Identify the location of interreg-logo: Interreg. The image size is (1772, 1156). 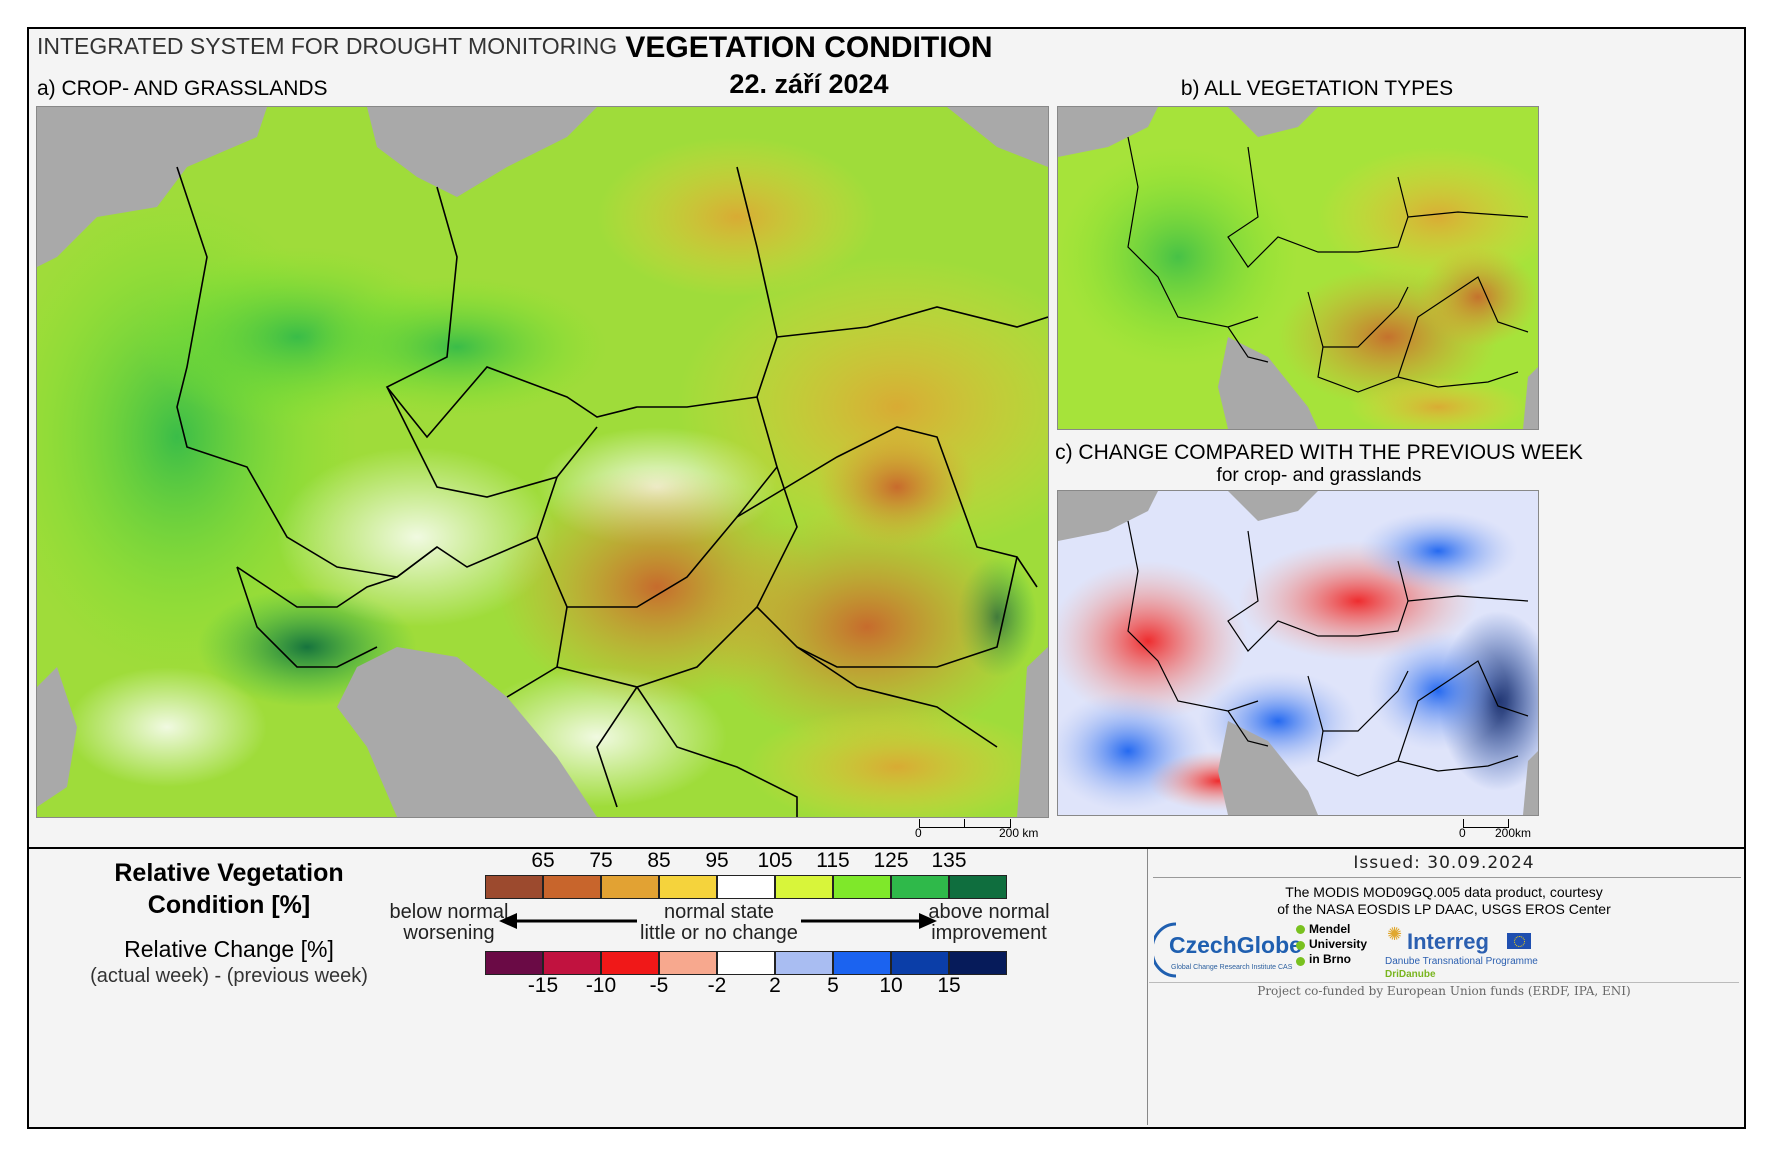
(1448, 941).